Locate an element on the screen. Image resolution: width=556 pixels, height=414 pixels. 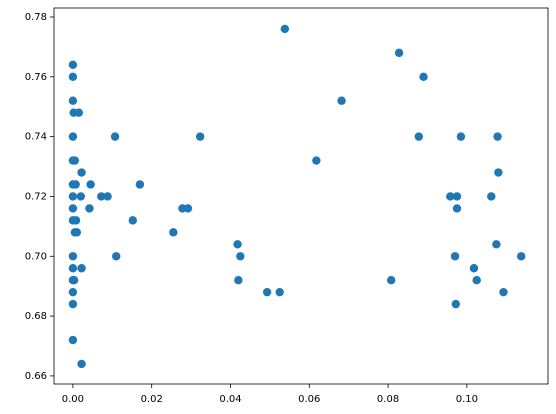
x-tick-label: 0.04 is located at coordinates (230, 399).